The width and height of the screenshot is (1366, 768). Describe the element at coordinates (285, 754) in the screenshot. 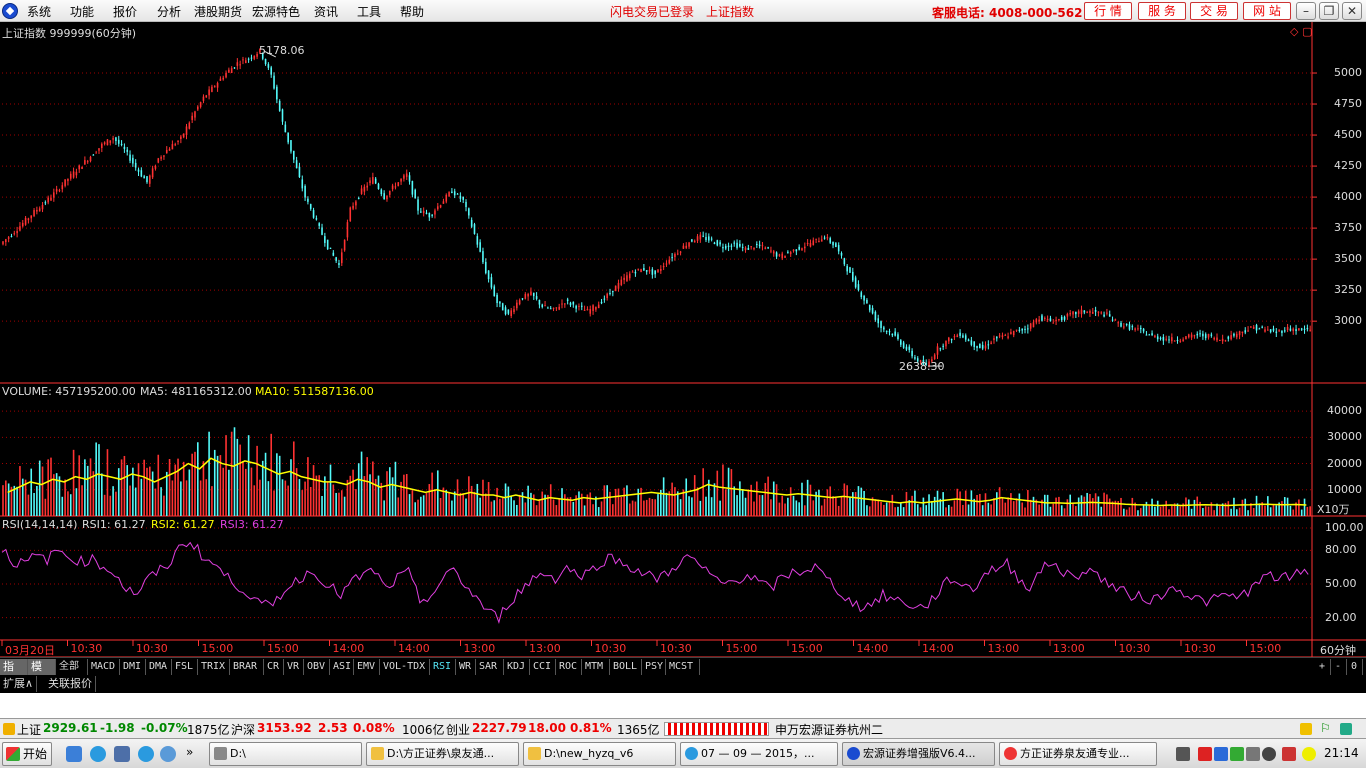

I see `task-drive-d: D:\` at that location.